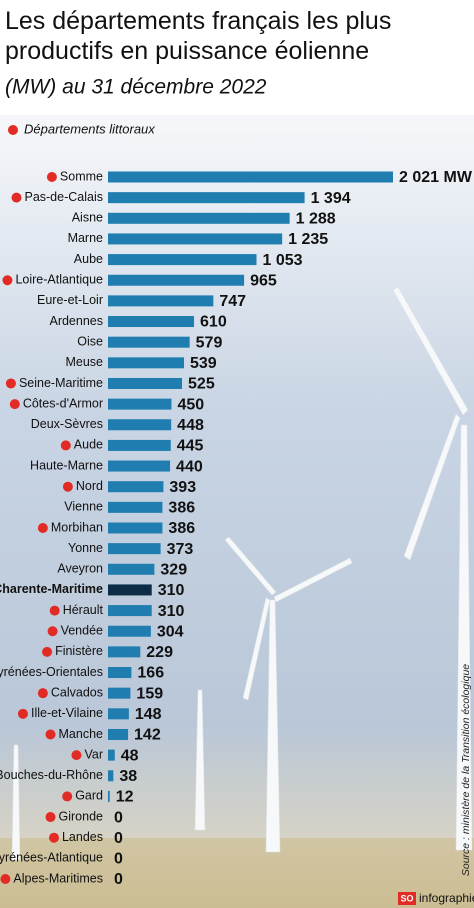 This screenshot has height=908, width=474. What do you see at coordinates (82, 631) in the screenshot?
I see `category-label: Vendée` at bounding box center [82, 631].